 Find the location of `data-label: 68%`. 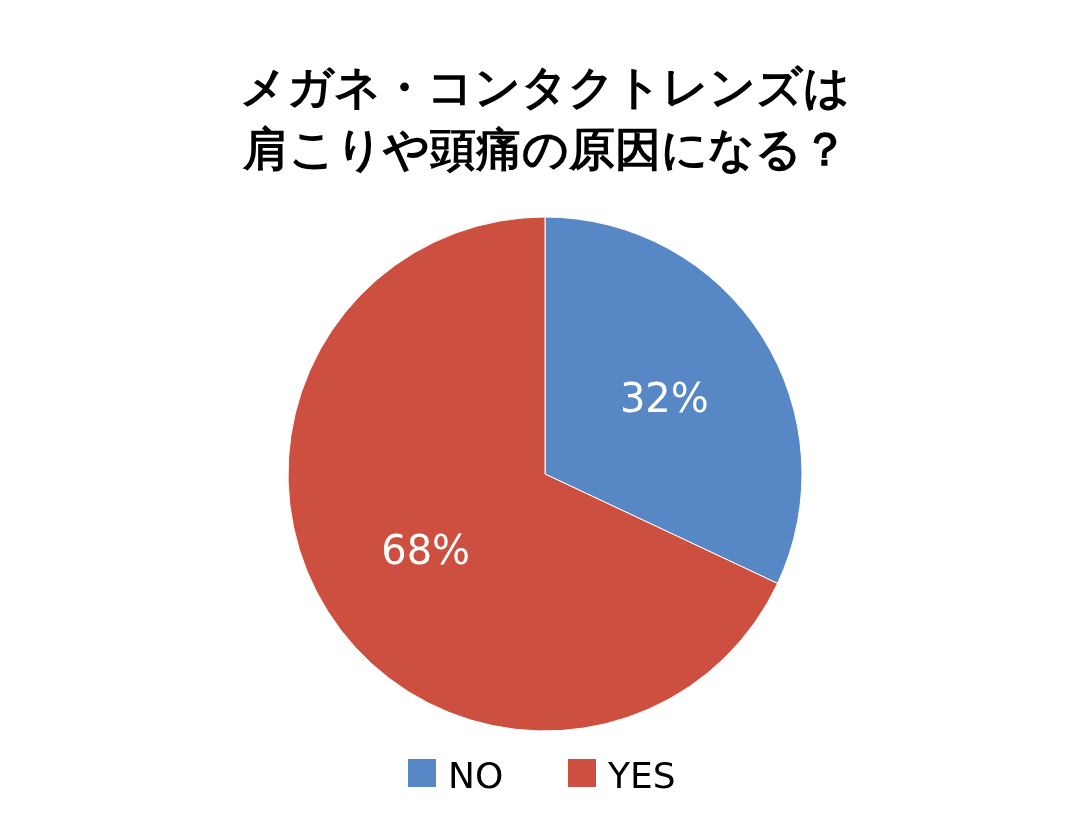

data-label: 68% is located at coordinates (426, 549).